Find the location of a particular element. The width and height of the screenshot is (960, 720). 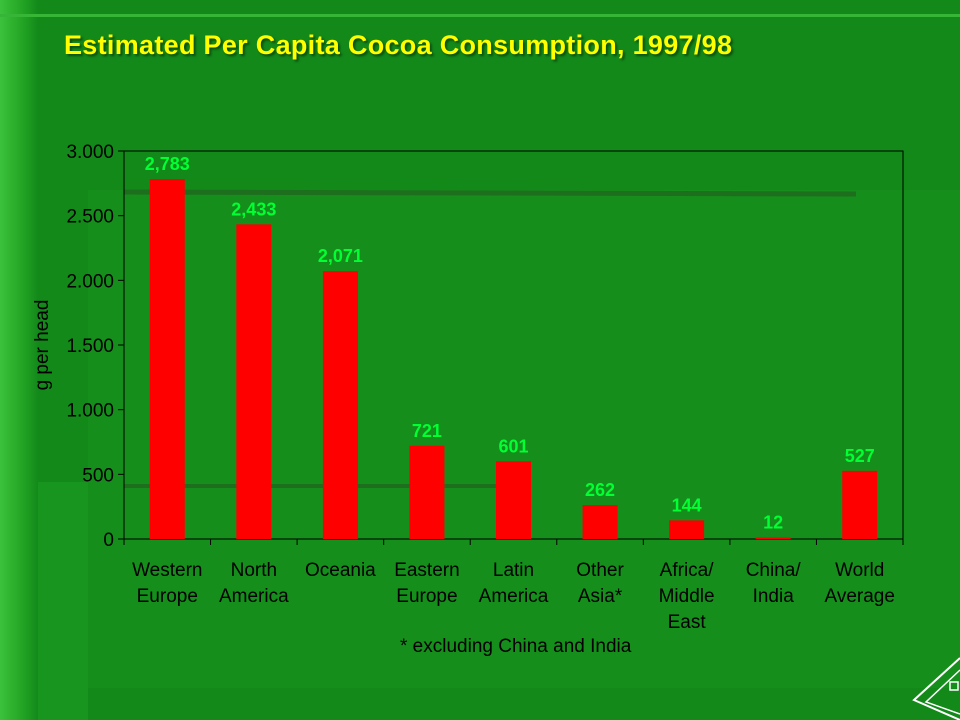

y-tick-label: 0 is located at coordinates (108, 540).